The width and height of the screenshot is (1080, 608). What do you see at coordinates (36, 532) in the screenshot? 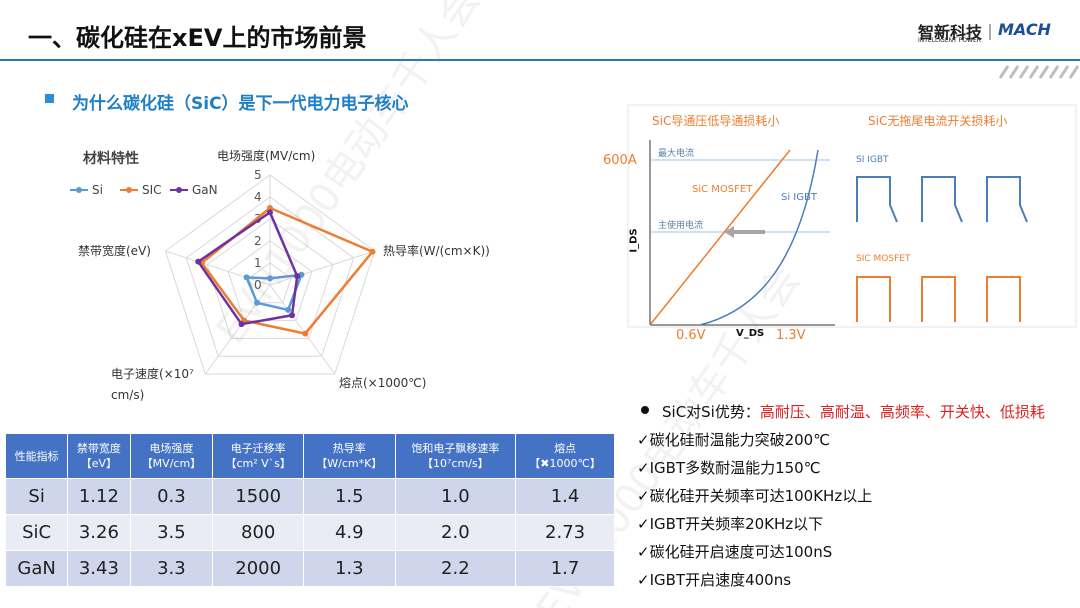
I see `table-cell: SiC` at bounding box center [36, 532].